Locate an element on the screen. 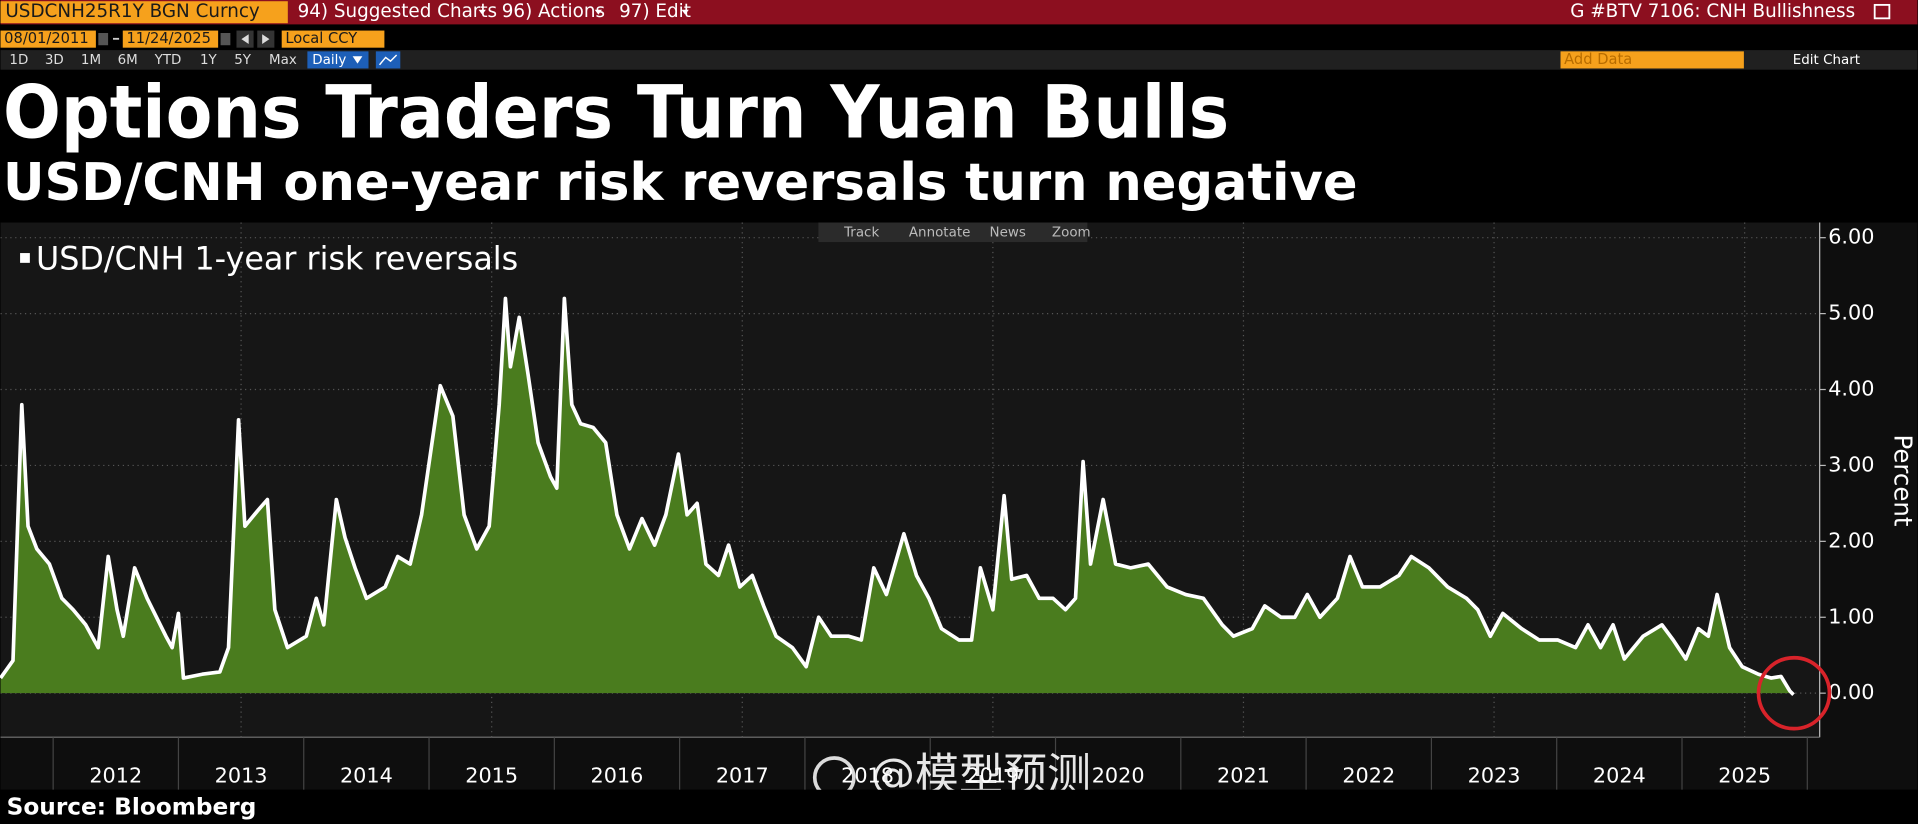 The image size is (1918, 824). x-tick-label: 2012 is located at coordinates (115, 775).